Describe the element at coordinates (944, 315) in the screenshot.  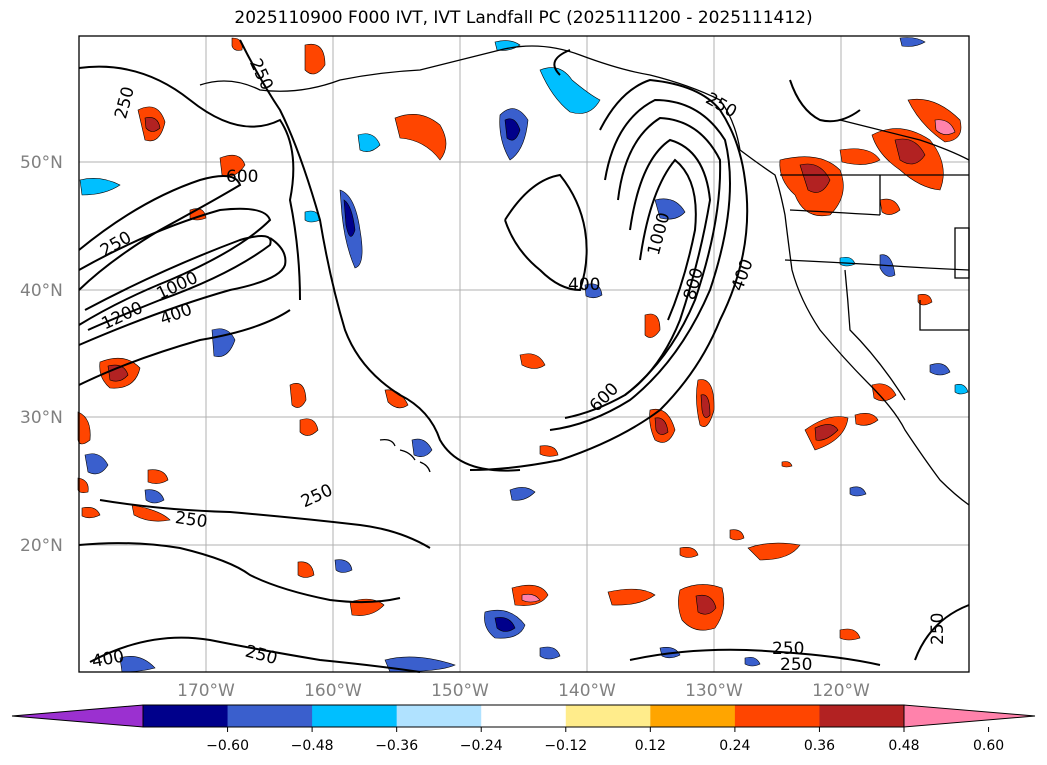
I see `state-border-az` at that location.